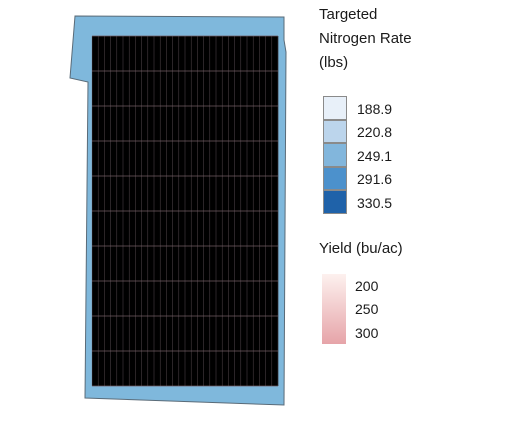 The image size is (511, 422). I want to click on nitrogen-label-188-9: 188.9, so click(375, 109).